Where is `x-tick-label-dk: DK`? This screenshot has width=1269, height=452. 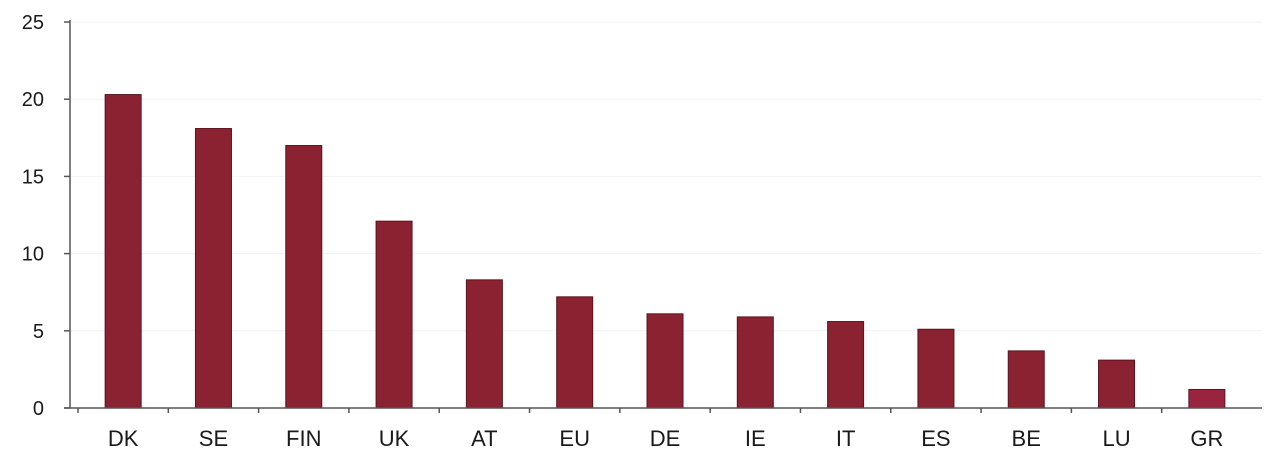
x-tick-label-dk: DK is located at coordinates (123, 438).